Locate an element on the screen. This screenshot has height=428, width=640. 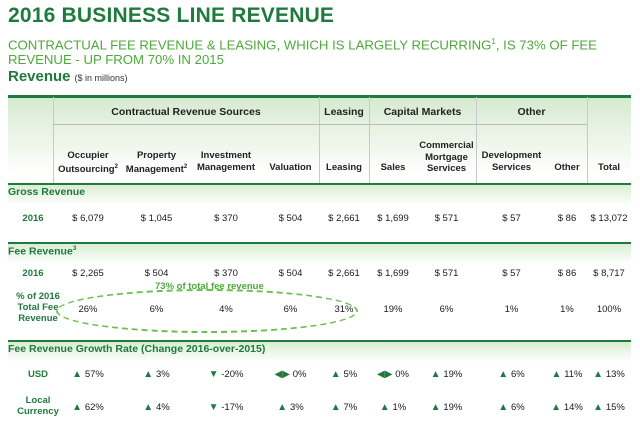
column-header-label: Other is located at coordinates (567, 167).